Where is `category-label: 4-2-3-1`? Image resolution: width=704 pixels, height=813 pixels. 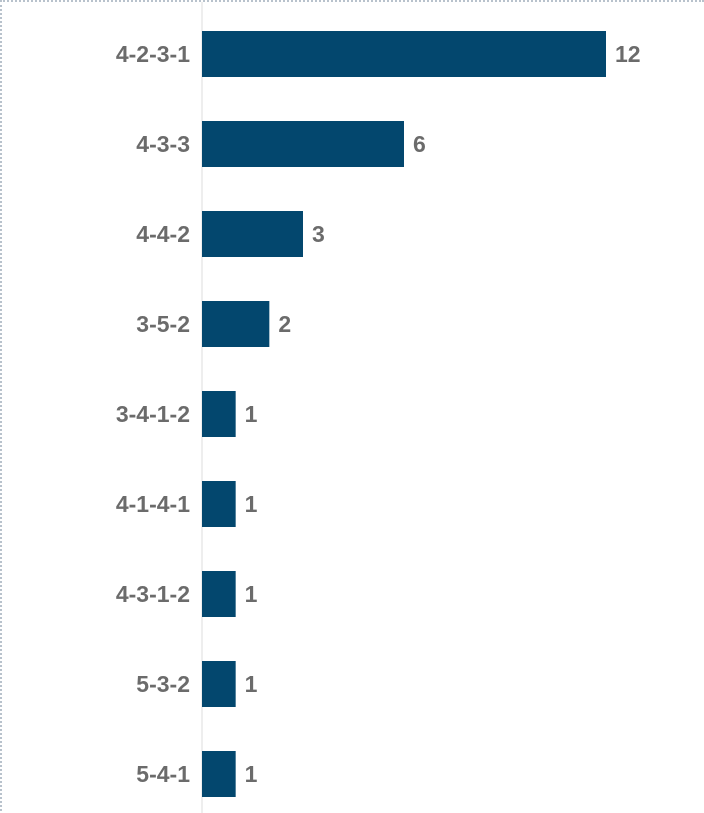 category-label: 4-2-3-1 is located at coordinates (153, 54).